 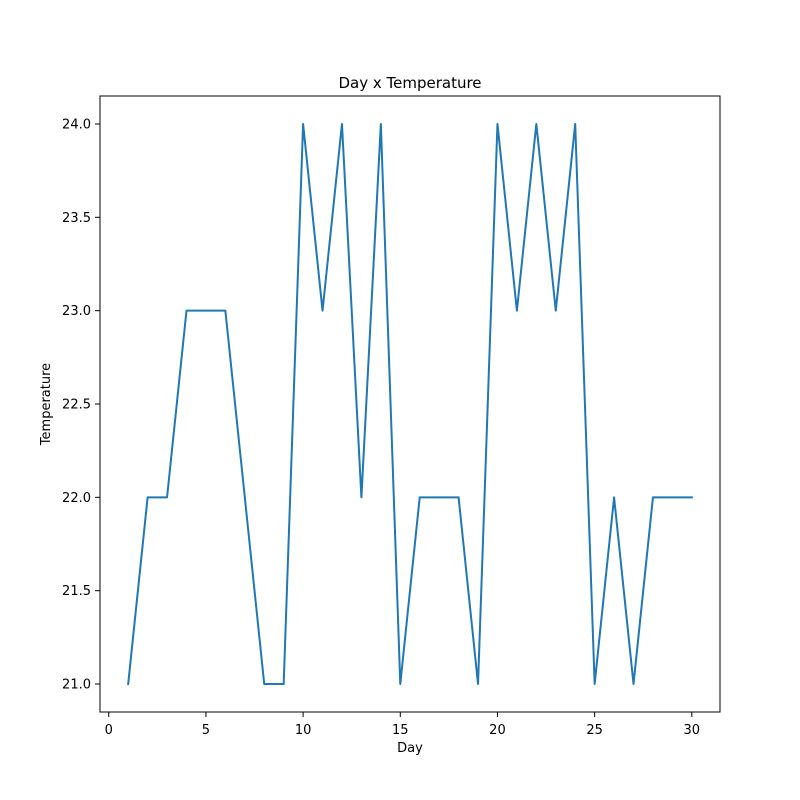 I want to click on y-tick-label: 21.0, so click(x=76, y=685).